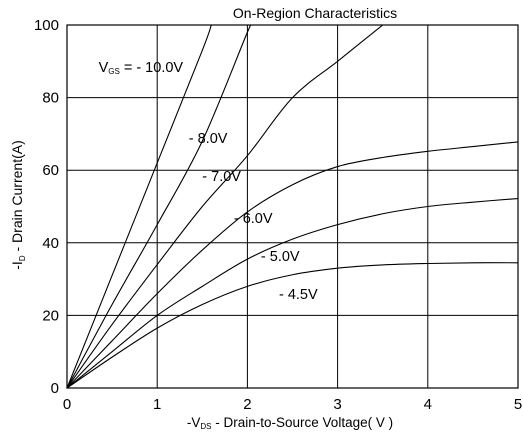 This screenshot has width=523, height=438. I want to click on y-tick-label: 40, so click(50, 243).